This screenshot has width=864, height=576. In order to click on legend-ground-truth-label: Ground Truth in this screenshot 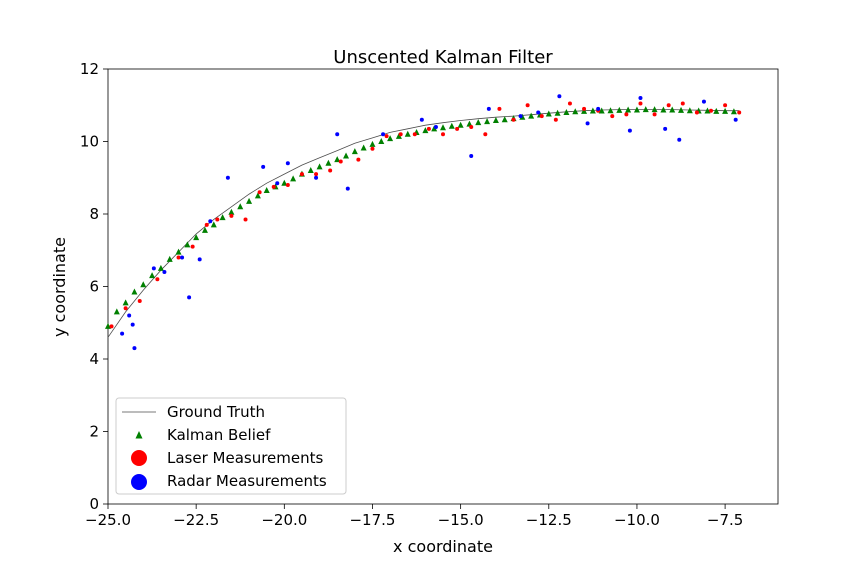, I will do `click(216, 412)`.